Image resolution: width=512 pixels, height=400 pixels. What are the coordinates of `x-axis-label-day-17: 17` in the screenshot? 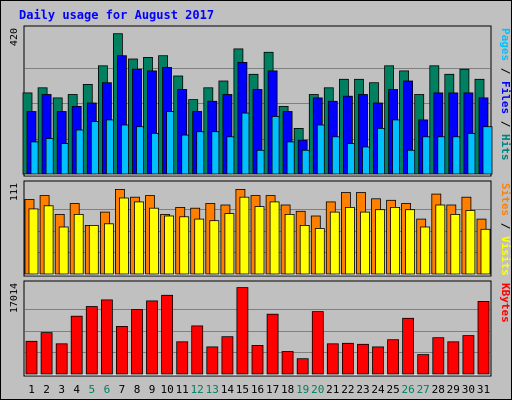 It's located at (272, 389).